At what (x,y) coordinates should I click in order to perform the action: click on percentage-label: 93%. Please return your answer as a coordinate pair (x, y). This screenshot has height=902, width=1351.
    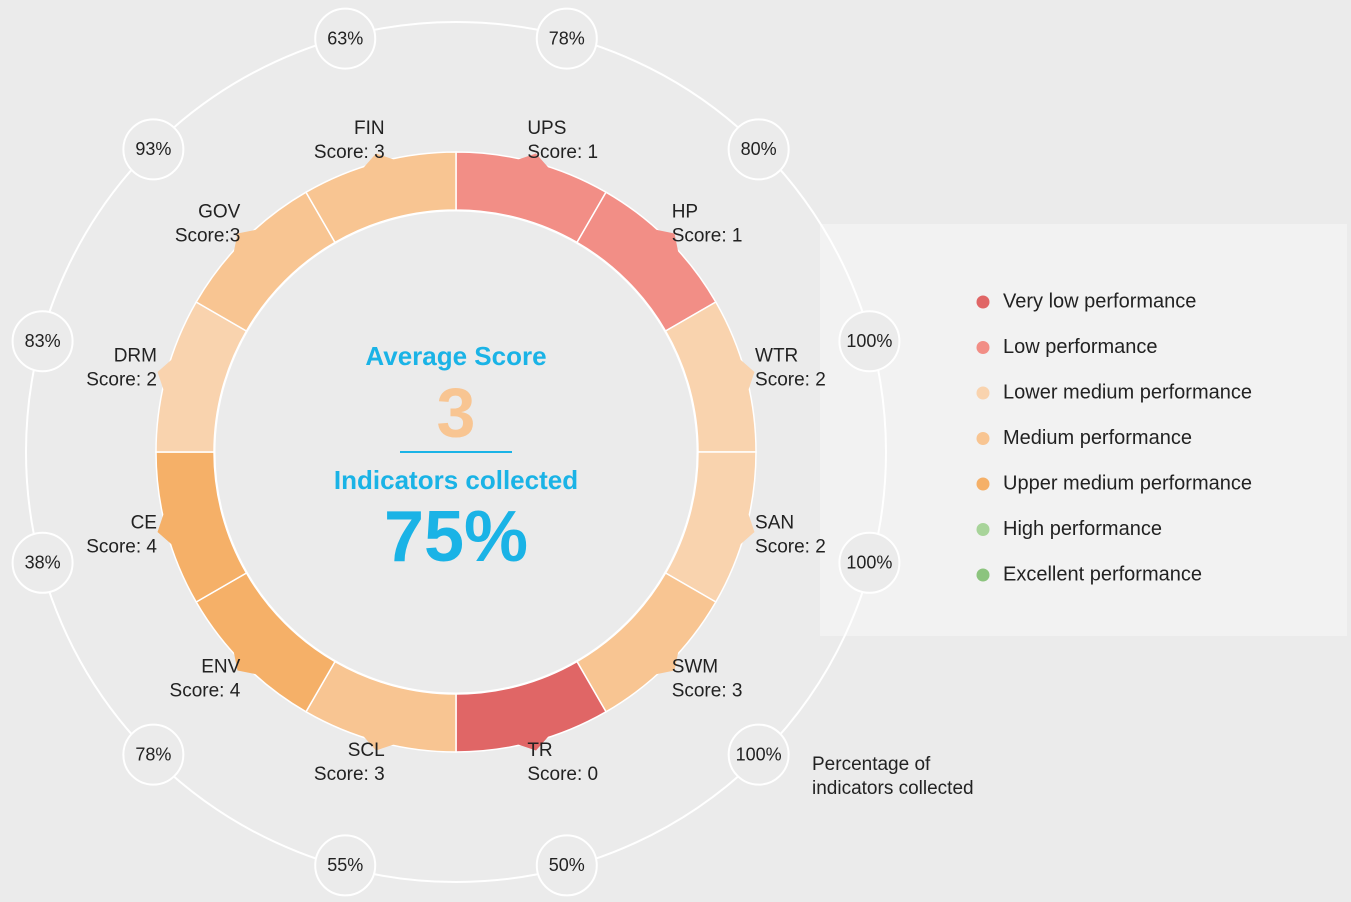
    Looking at the image, I should click on (153, 149).